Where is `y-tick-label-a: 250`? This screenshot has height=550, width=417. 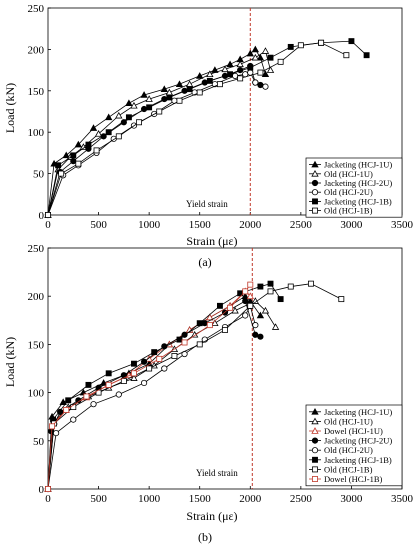
y-tick-label-a: 250 is located at coordinates (36, 9).